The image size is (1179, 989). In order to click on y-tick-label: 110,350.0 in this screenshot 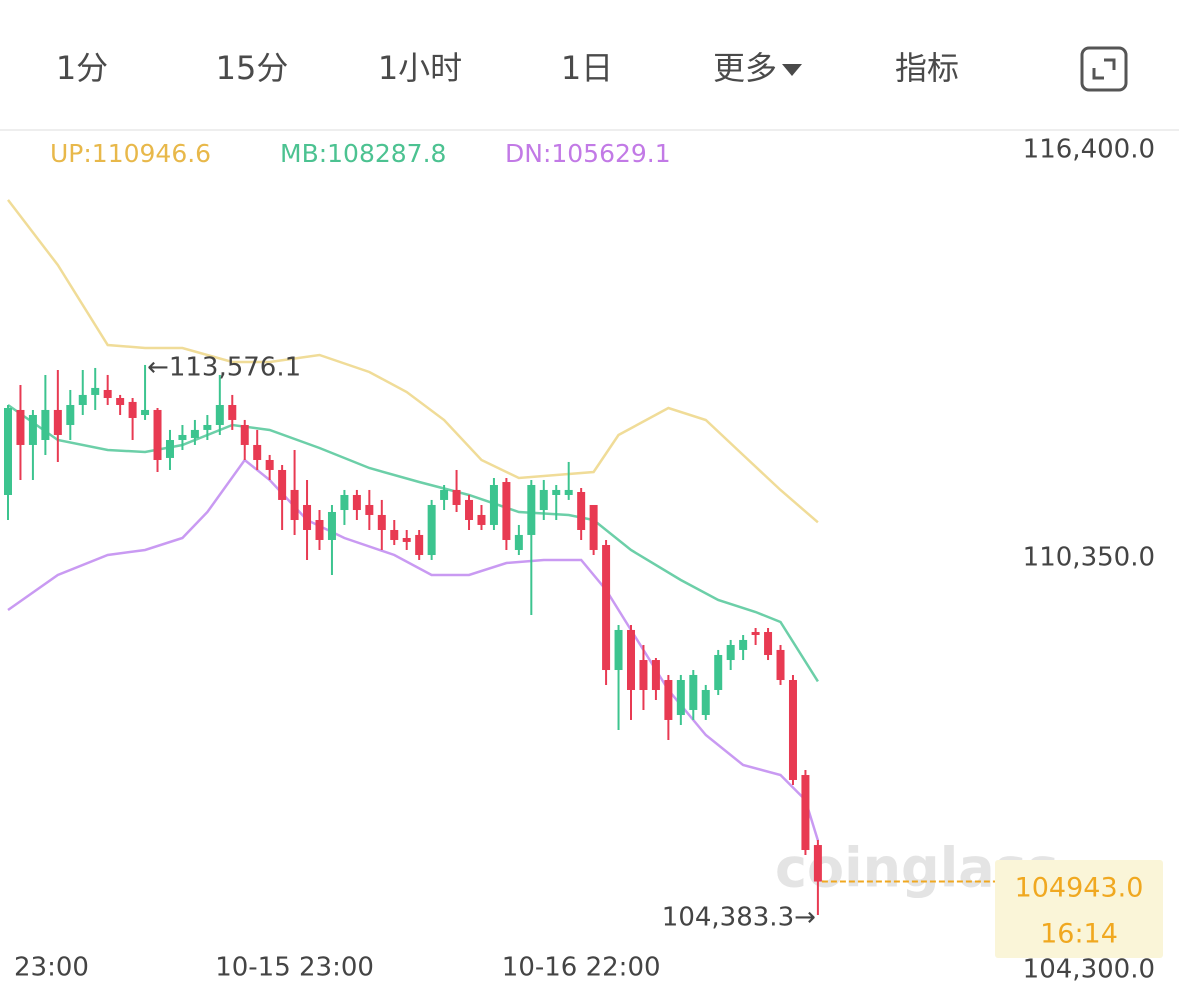, I will do `click(1089, 558)`.